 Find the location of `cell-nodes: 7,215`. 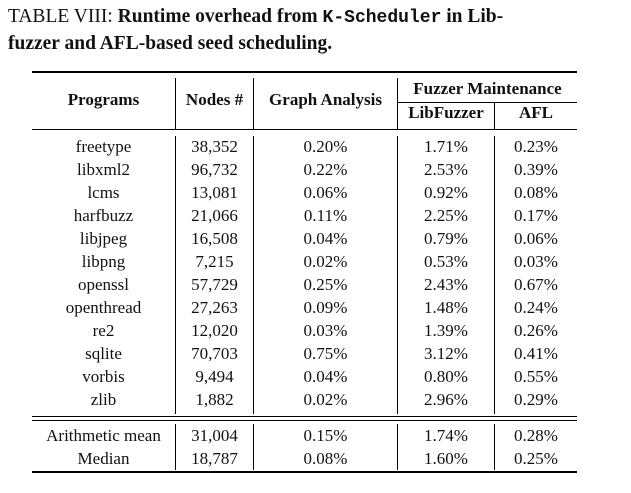

cell-nodes: 7,215 is located at coordinates (214, 261).